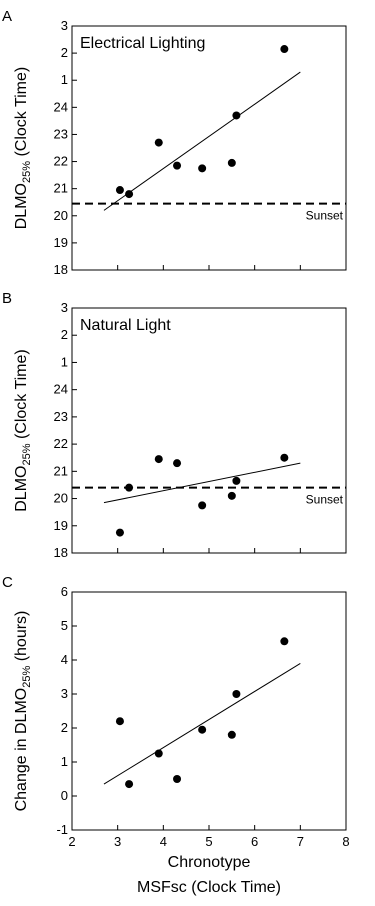  I want to click on y-axis-title: Change in DLMO25% (hours), so click(23, 711).